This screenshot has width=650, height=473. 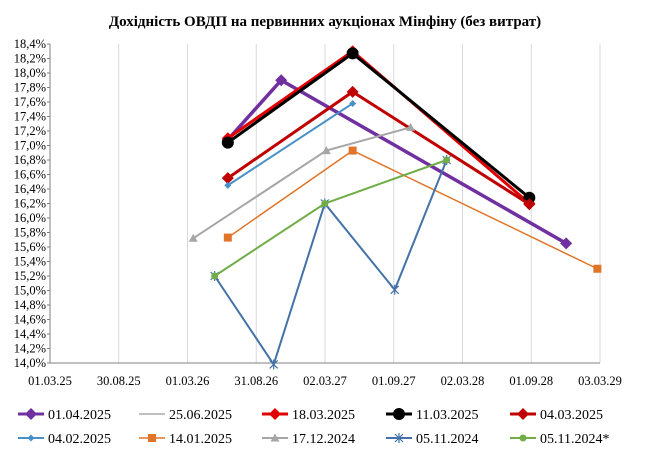 What do you see at coordinates (30, 334) in the screenshot?
I see `y-tick-label: 14,4%` at bounding box center [30, 334].